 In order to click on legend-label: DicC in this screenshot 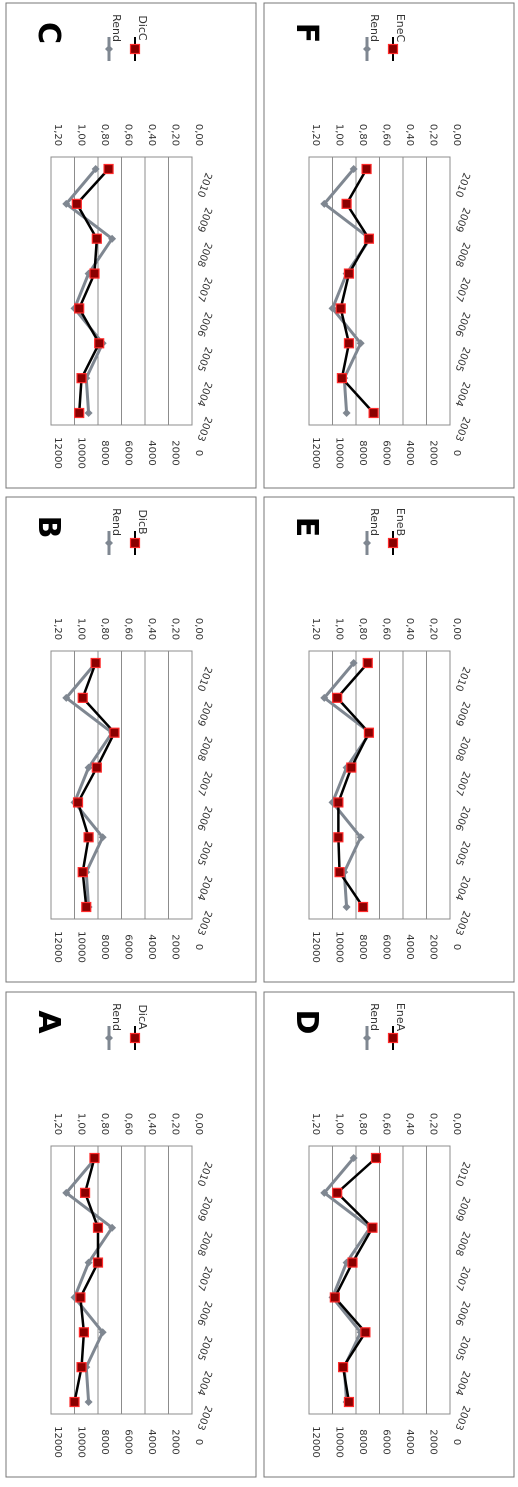, I will do `click(142, 28)`.